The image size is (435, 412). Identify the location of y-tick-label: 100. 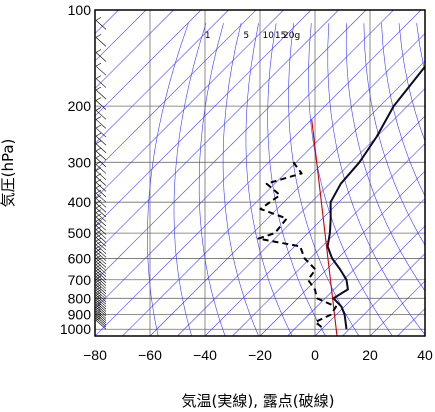
(80, 10).